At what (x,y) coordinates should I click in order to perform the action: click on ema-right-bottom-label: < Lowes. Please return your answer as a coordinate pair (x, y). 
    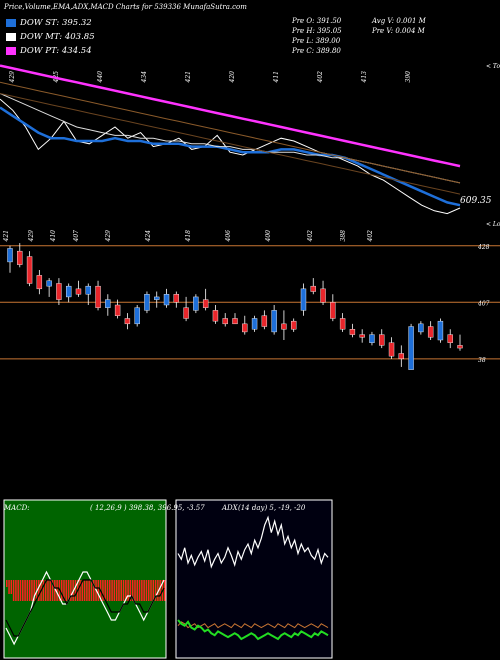
    Looking at the image, I should click on (493, 224).